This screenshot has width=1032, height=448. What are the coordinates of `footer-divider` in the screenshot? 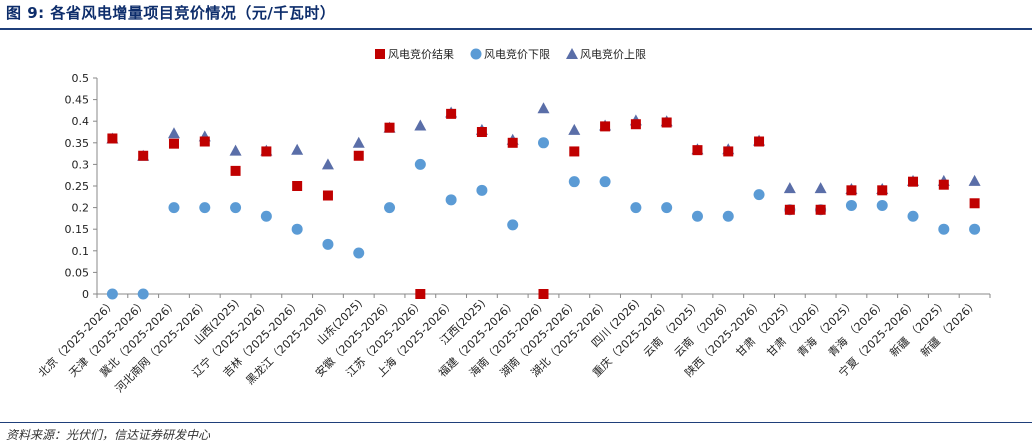 It's located at (516, 422).